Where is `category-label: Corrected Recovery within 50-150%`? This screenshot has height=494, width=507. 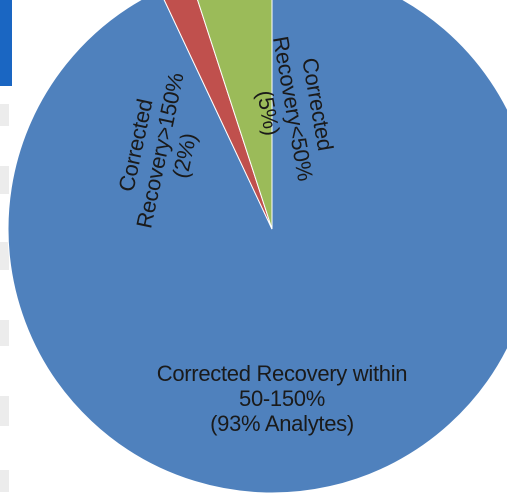 category-label: Corrected Recovery within 50-150% is located at coordinates (282, 385).